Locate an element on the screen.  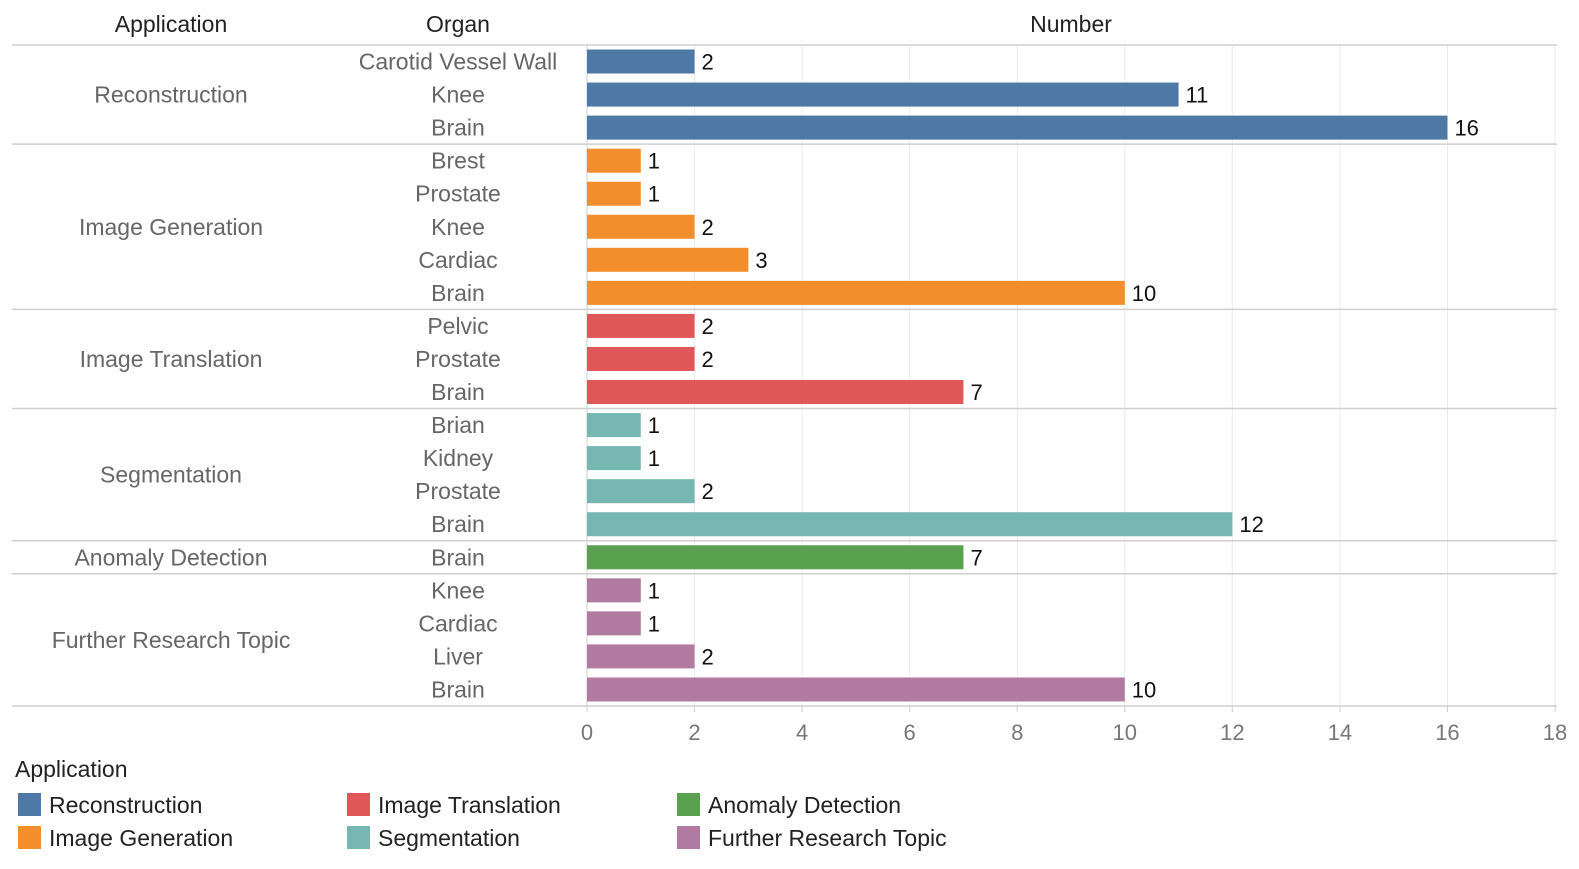
x-tick-label: 0 is located at coordinates (587, 732).